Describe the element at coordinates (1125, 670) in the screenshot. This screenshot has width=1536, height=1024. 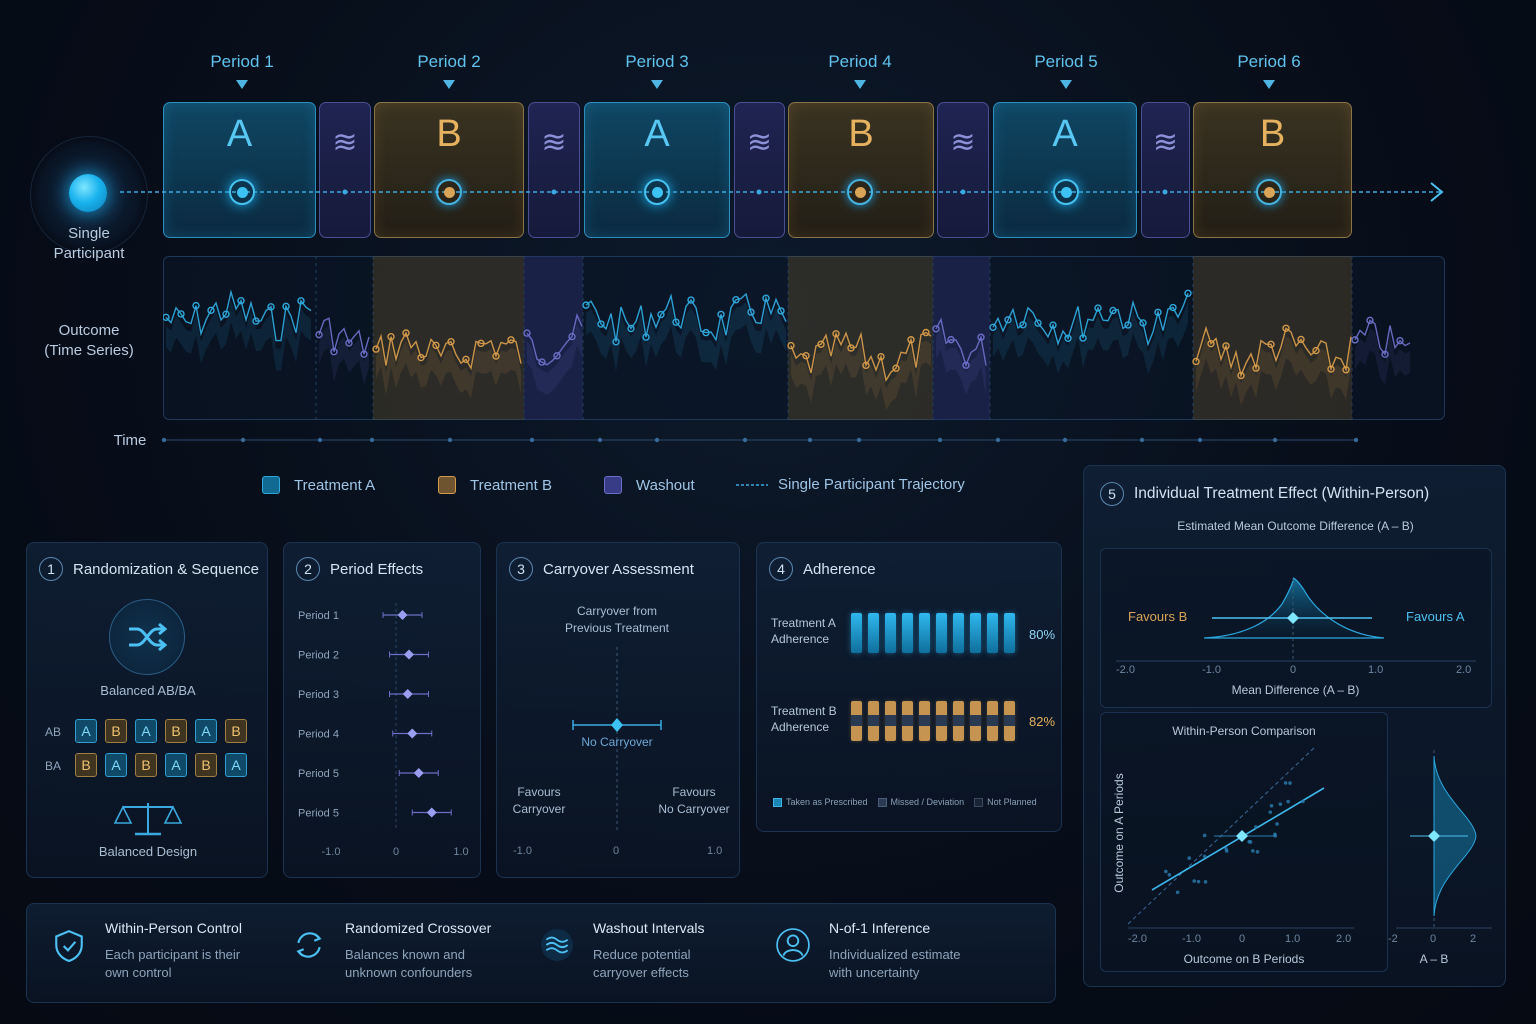
I see `effect-tick-1: -2.0` at that location.